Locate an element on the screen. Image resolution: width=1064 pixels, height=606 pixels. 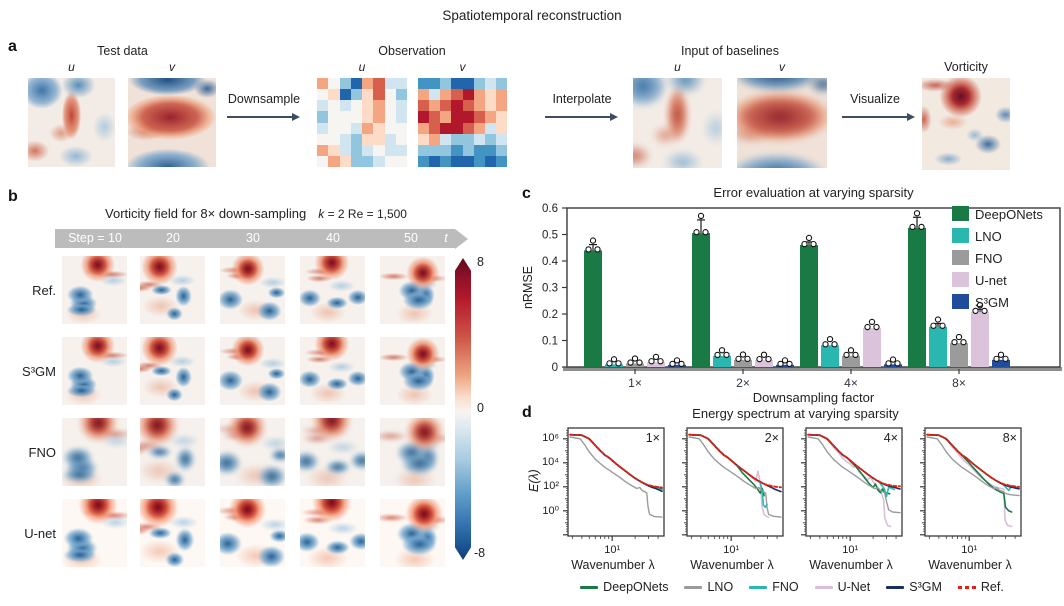
vorticity-snapshot-Ref.-step2 is located at coordinates (172, 290).